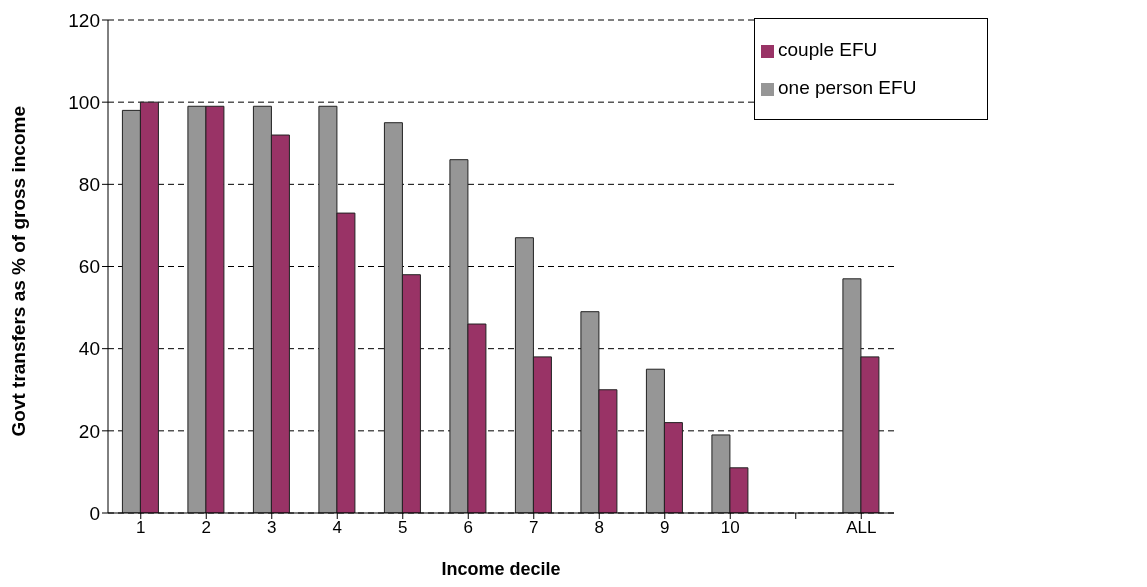 The height and width of the screenshot is (587, 1147). Describe the element at coordinates (534, 528) in the screenshot. I see `x-tick-label: 7` at that location.